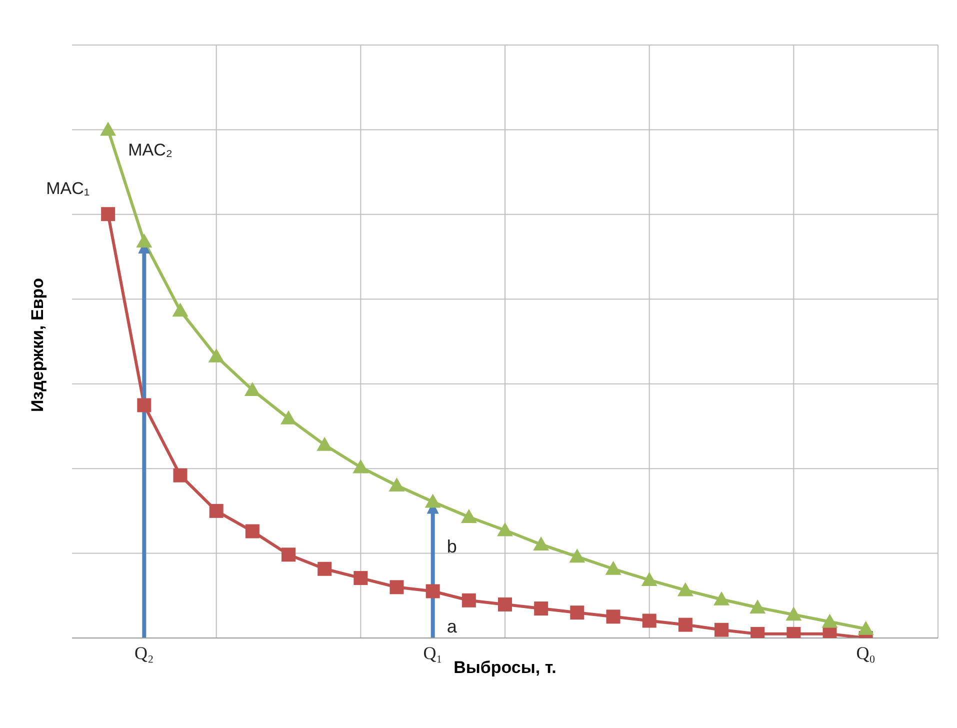 The width and height of the screenshot is (957, 728). What do you see at coordinates (432, 652) in the screenshot?
I see `x-tick-label: Q₁` at bounding box center [432, 652].